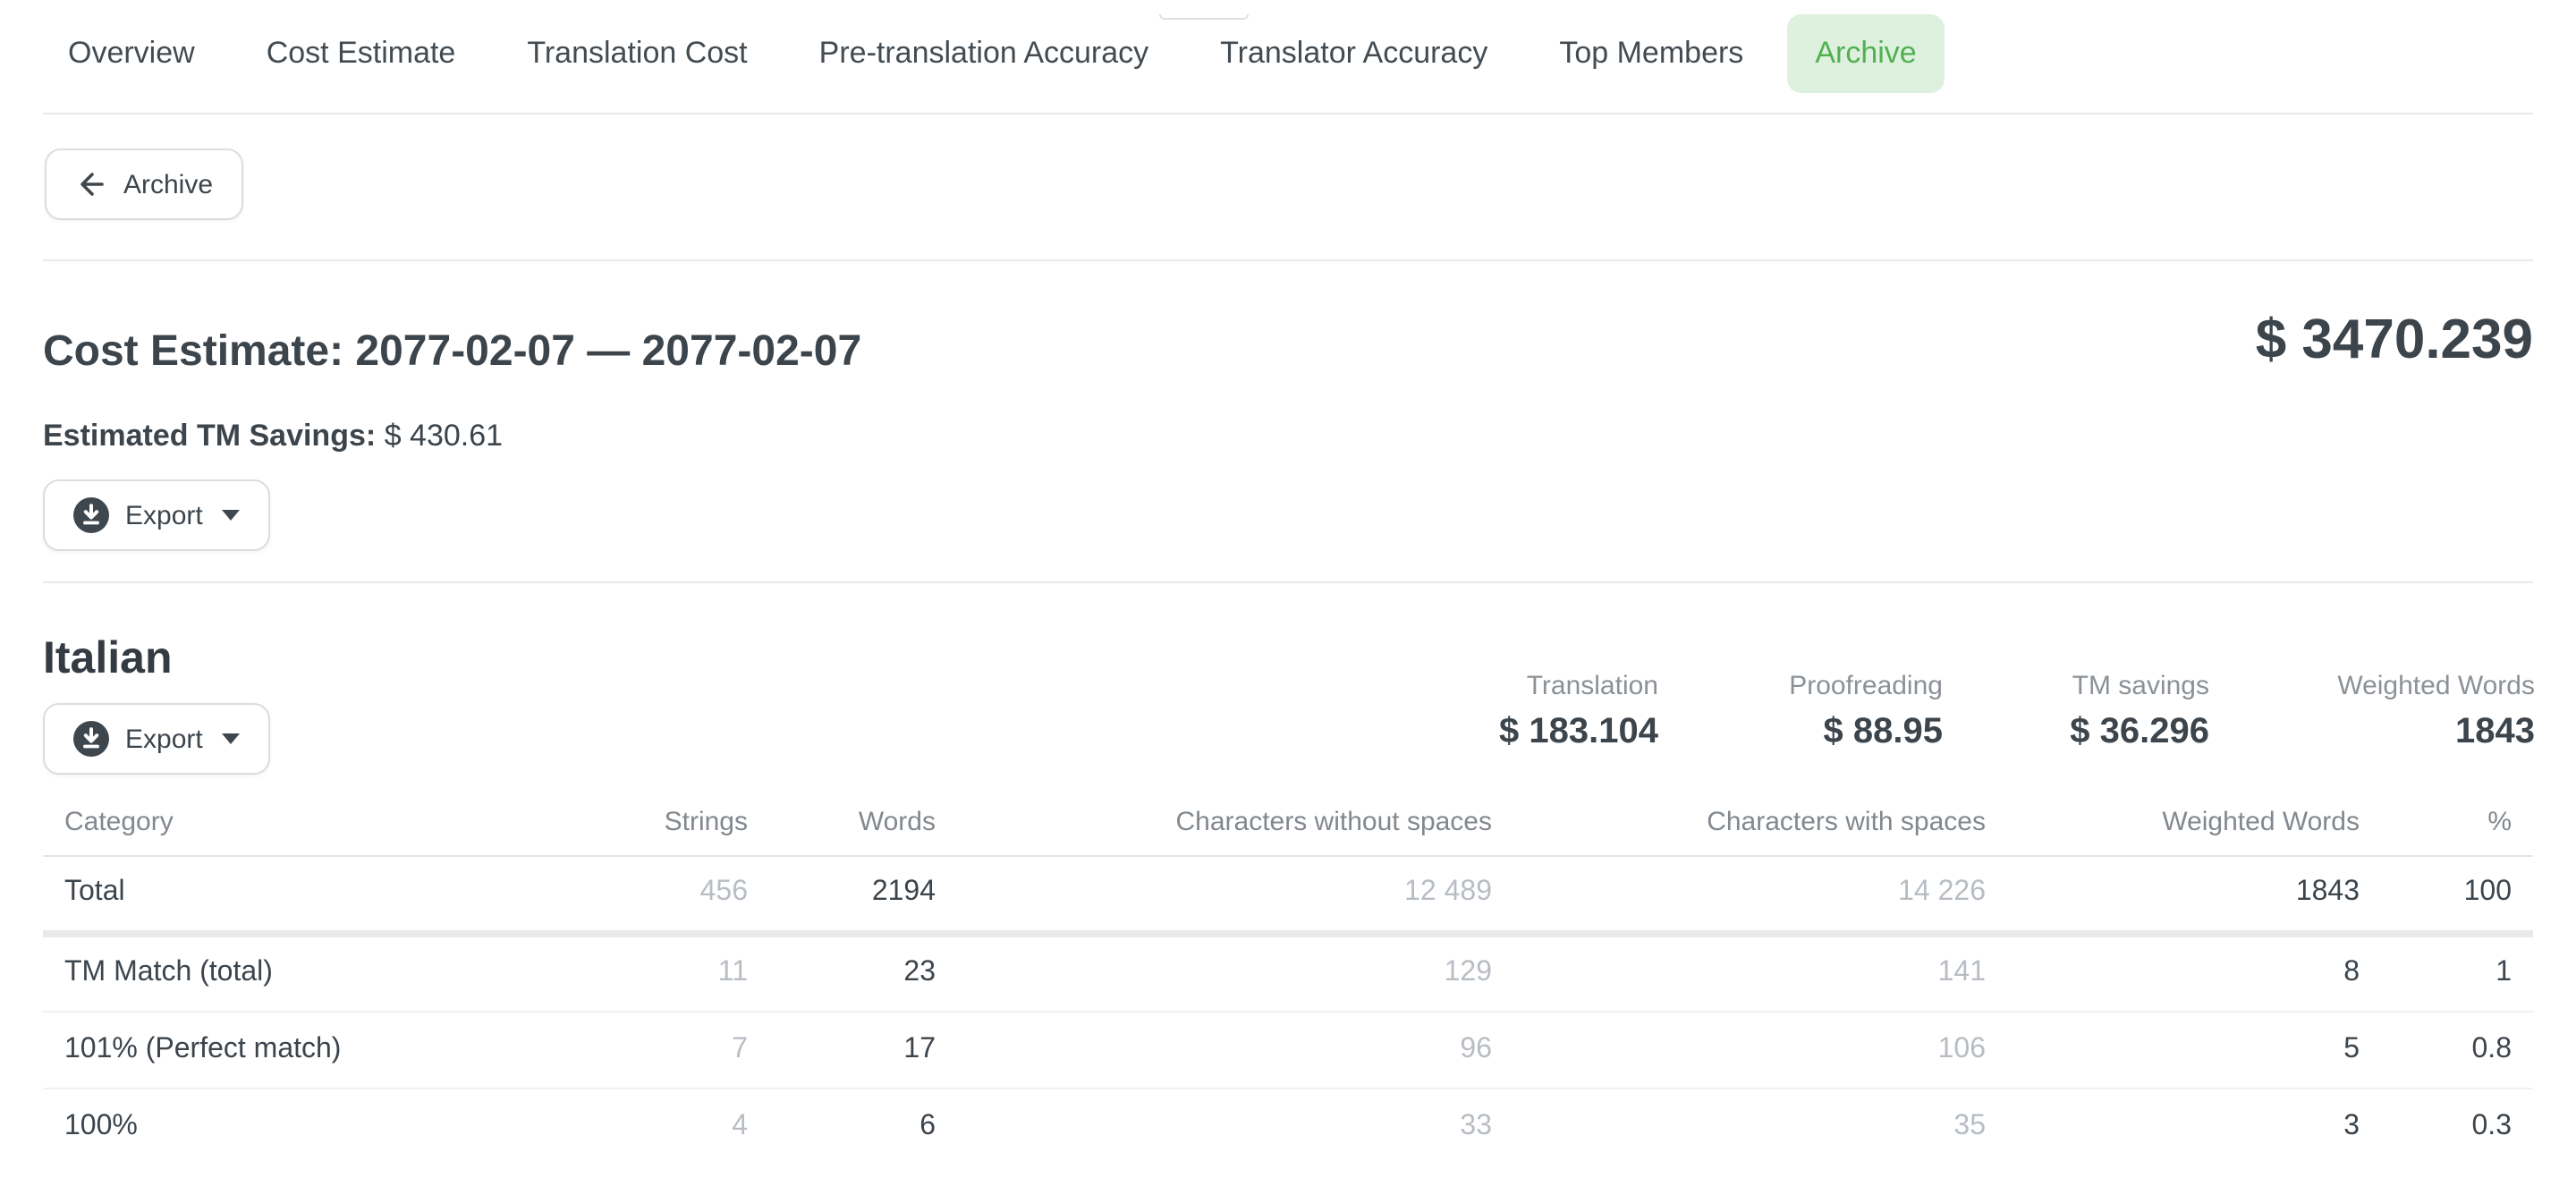  What do you see at coordinates (210, 436) in the screenshot?
I see `tm-savings-label: Estimated TM Savings:` at bounding box center [210, 436].